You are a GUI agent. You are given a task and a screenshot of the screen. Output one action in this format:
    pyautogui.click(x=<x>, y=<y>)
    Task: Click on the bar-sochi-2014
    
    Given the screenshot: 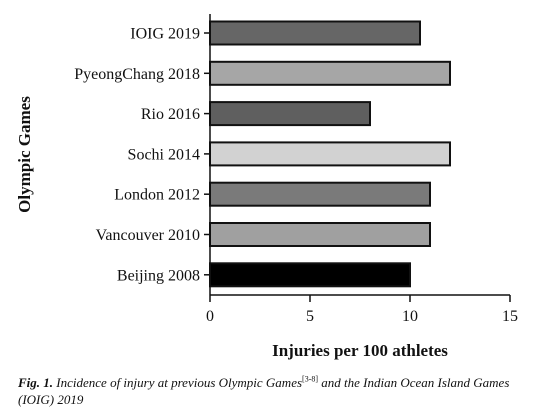 What is the action you would take?
    pyautogui.click(x=330, y=154)
    